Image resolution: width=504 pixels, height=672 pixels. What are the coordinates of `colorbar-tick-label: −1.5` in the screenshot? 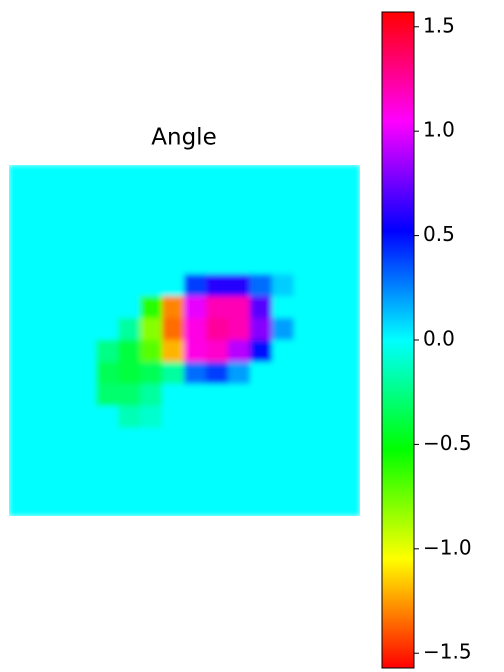 It's located at (447, 652).